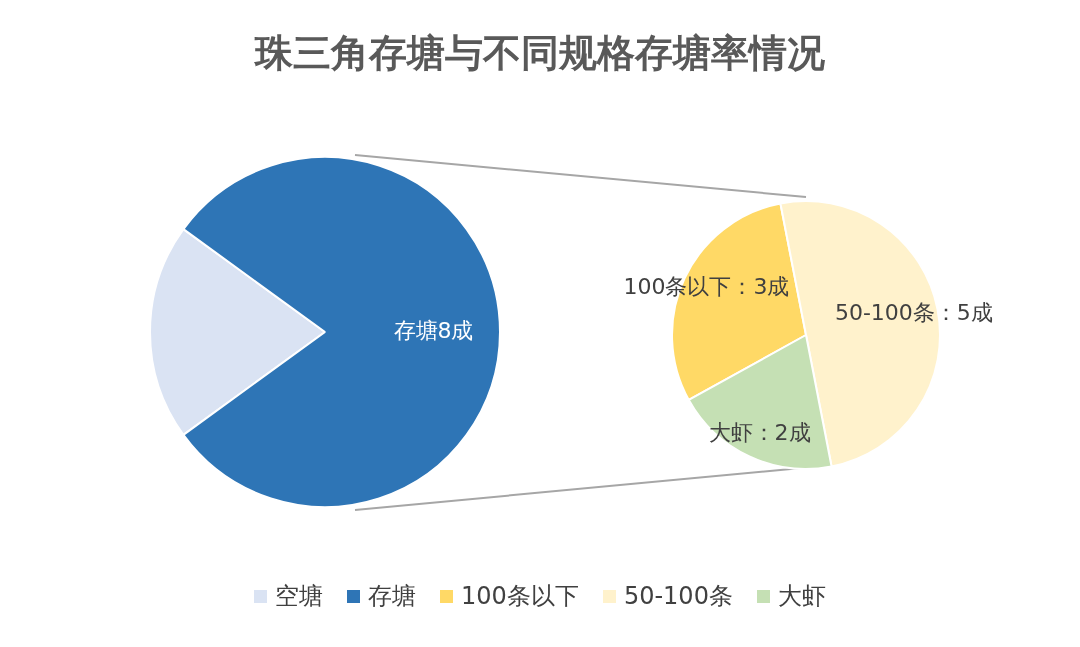  What do you see at coordinates (913, 312) in the screenshot?
I see `data-label: 50-100条：5成` at bounding box center [913, 312].